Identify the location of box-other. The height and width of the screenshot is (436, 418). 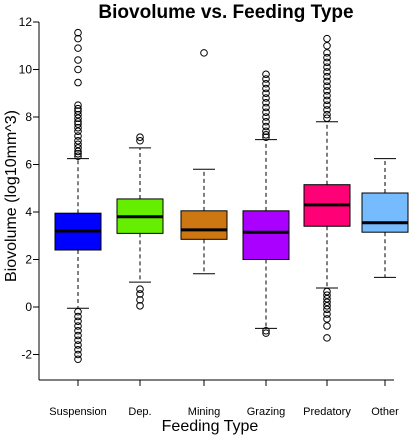
(385, 218).